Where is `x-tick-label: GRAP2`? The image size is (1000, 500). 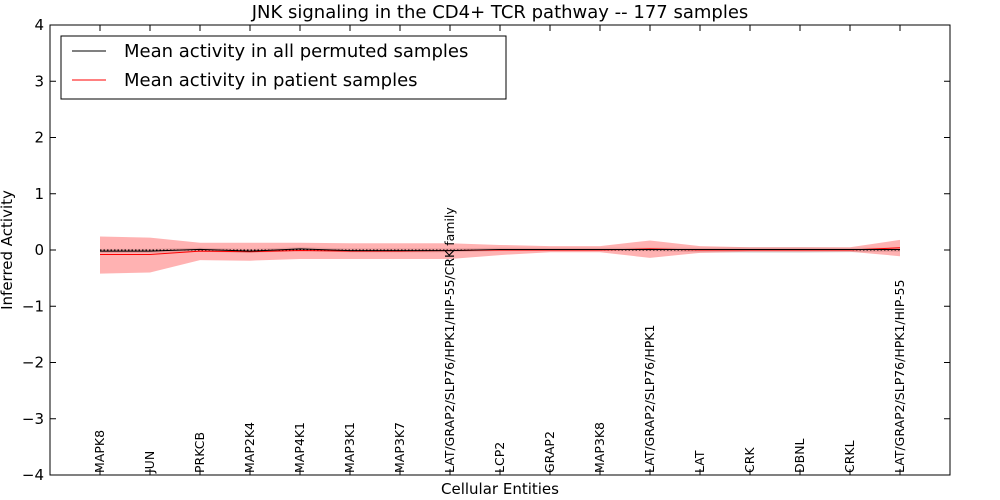 x-tick-label: GRAP2 is located at coordinates (549, 452).